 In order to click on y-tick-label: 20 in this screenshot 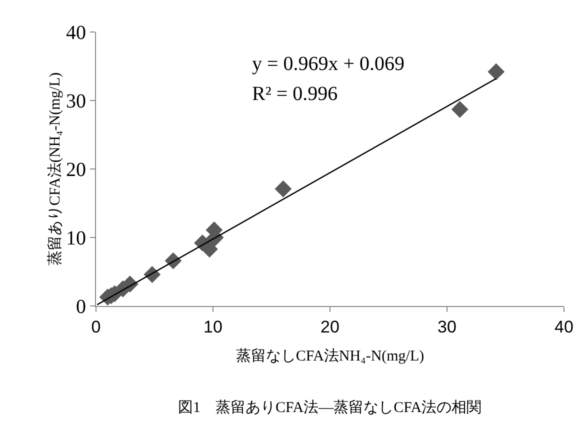, I will do `click(76, 170)`.